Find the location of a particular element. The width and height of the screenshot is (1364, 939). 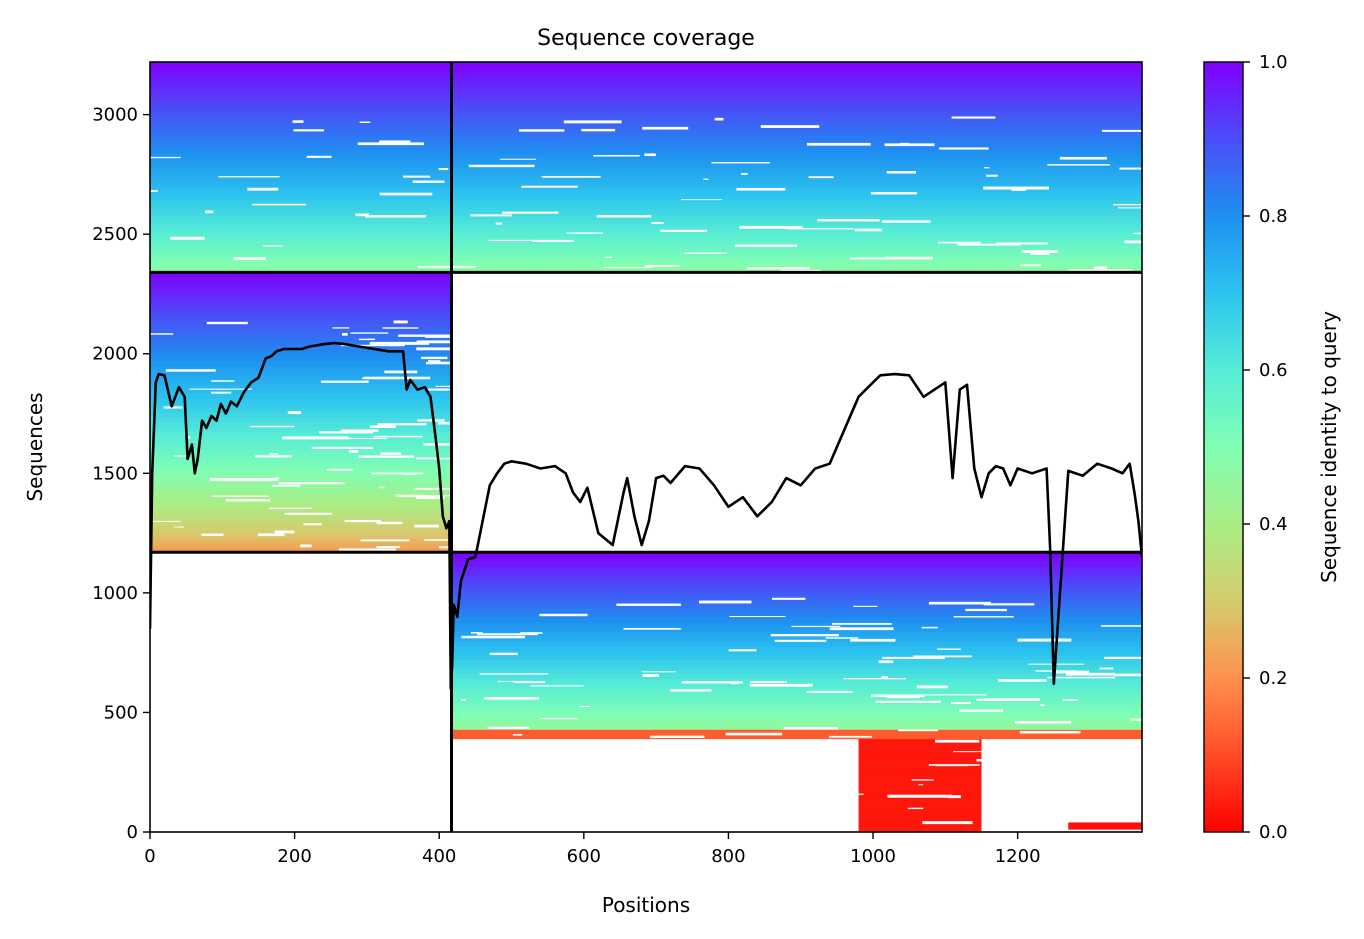

y-tick-label: 1500 is located at coordinates (115, 473).